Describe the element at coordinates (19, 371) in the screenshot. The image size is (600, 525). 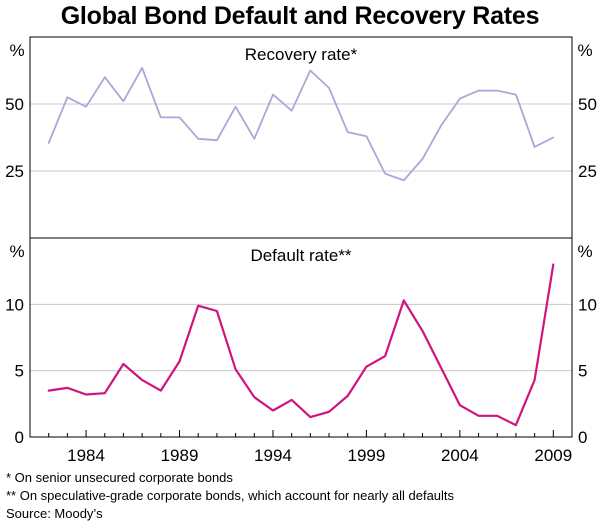
I see `bottom-ytick-left-5: 5` at that location.